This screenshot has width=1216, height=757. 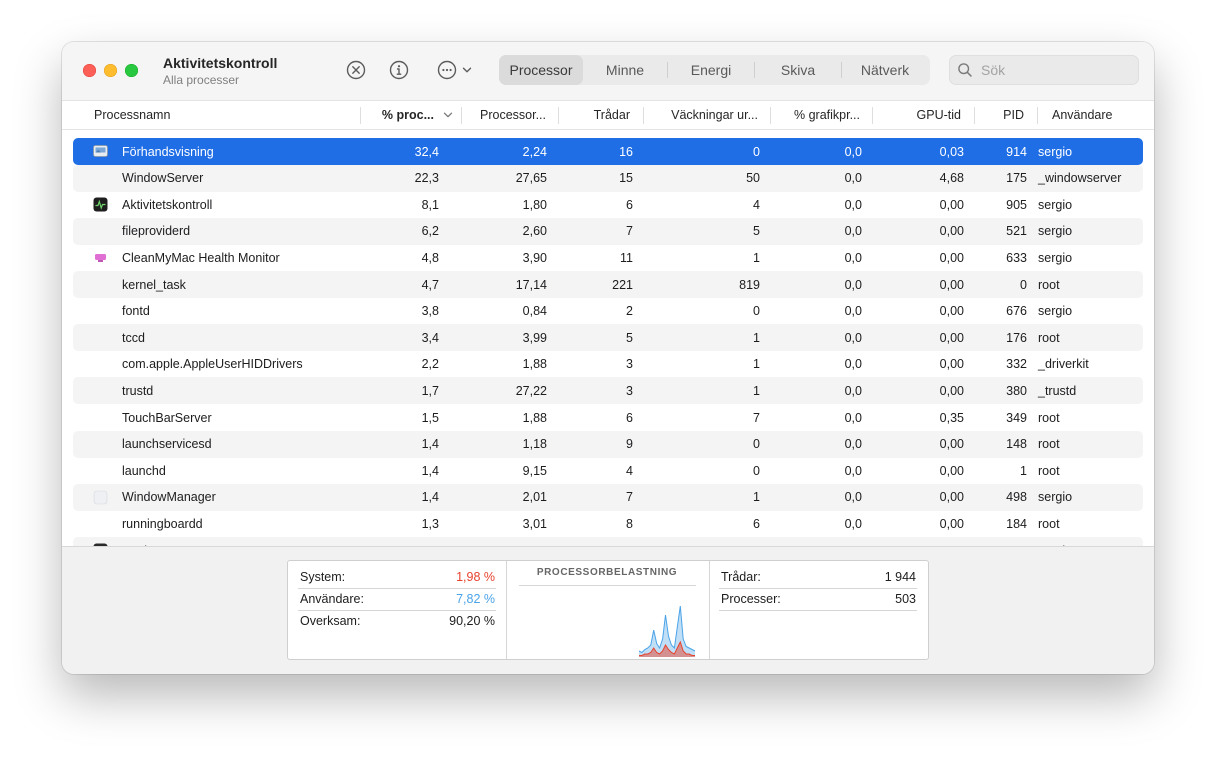 I want to click on column-header-gpu-time: GPU-tid, so click(x=938, y=115).